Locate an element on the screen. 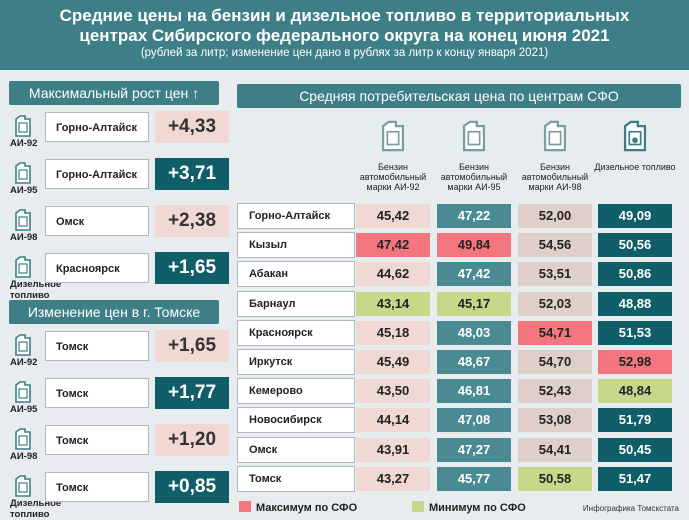  table-row-city: Новосибирск is located at coordinates (296, 420).